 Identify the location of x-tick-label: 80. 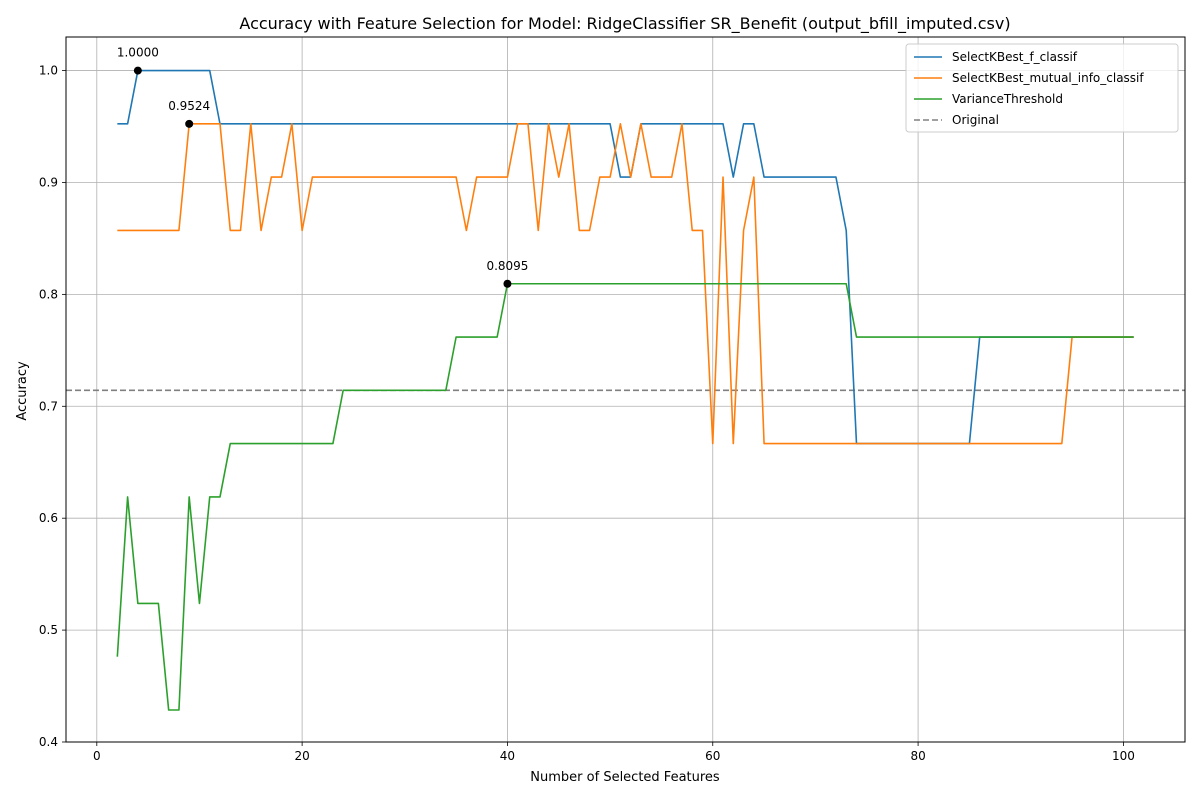
(917, 756).